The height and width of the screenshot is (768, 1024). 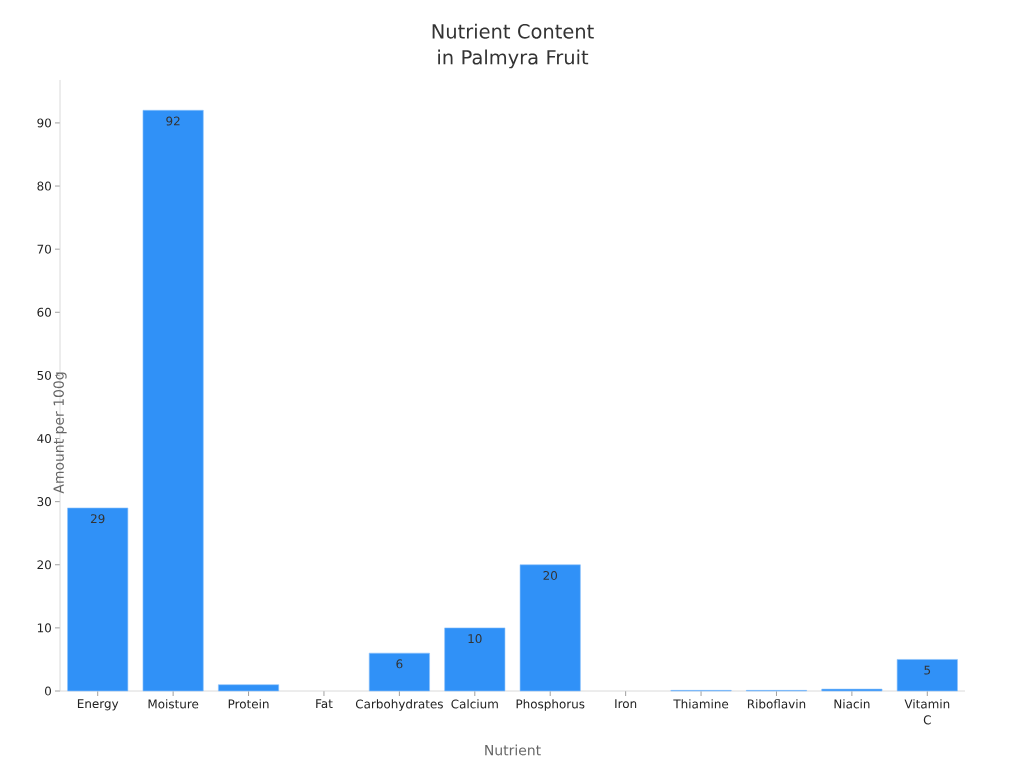 What do you see at coordinates (513, 46) in the screenshot?
I see `chart-title: Nutrient Content in Palmyra Fruit` at bounding box center [513, 46].